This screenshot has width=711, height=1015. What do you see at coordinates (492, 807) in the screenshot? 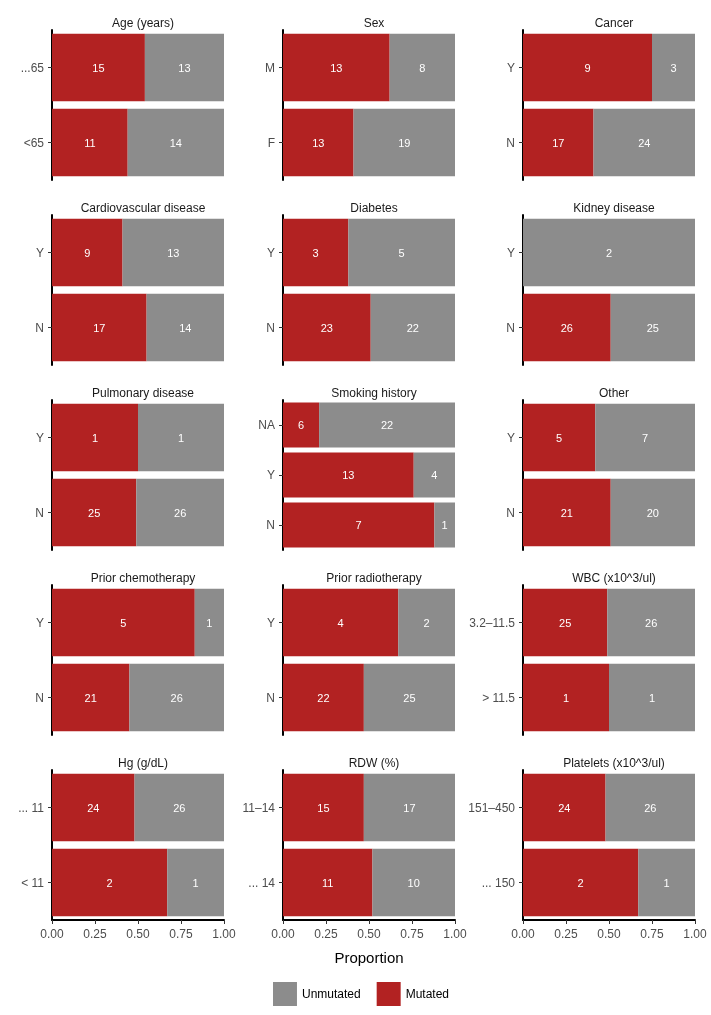
I see `y-tick-label: 151–450` at bounding box center [492, 807].